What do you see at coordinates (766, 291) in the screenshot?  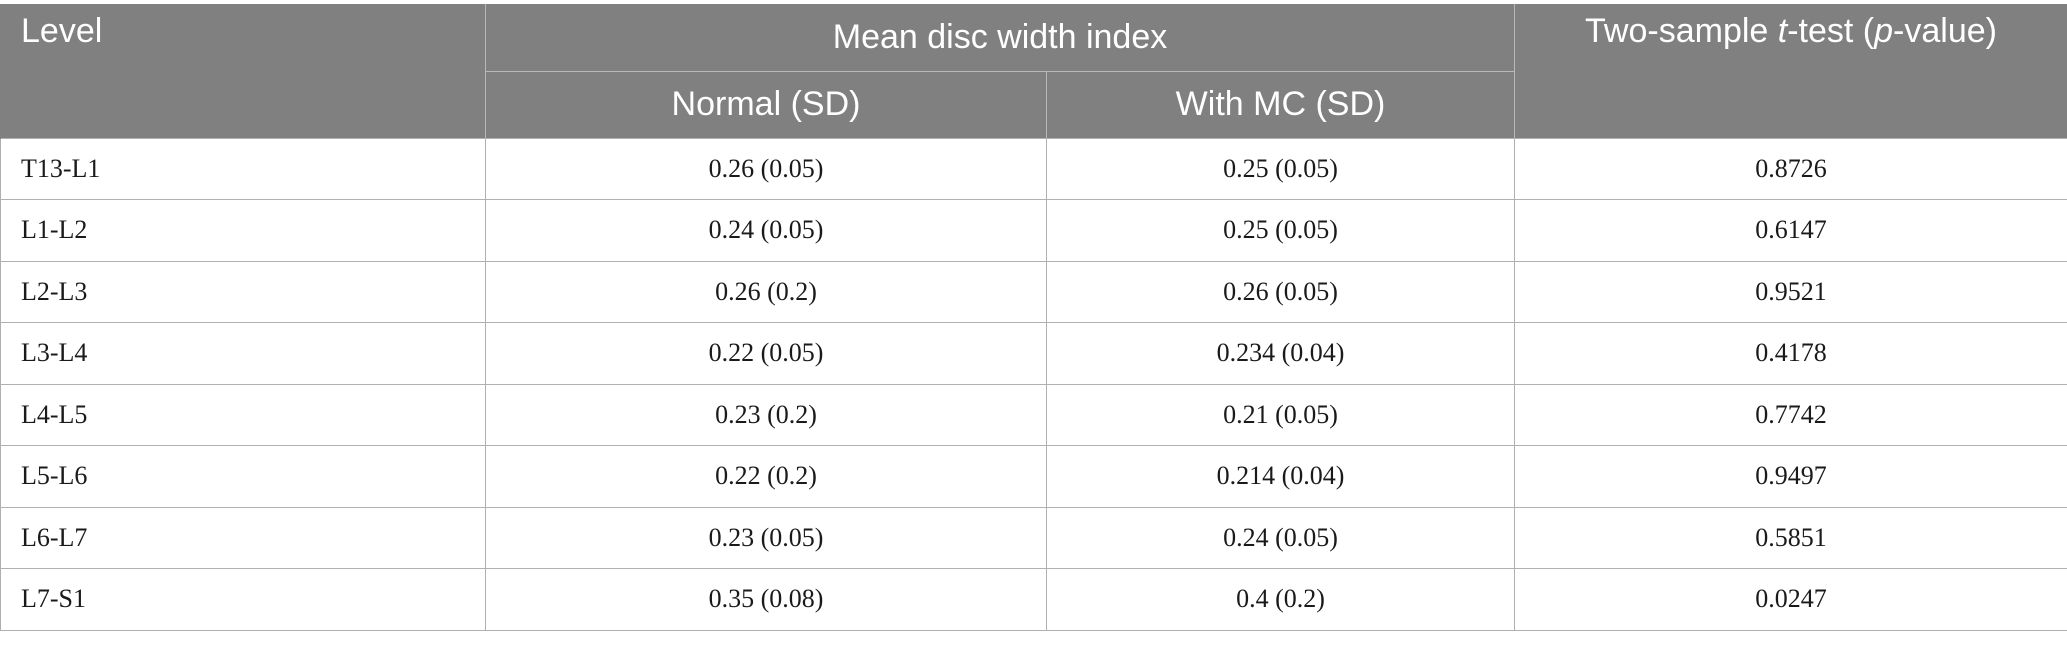 I see `cell-normal: 0.26 (0.2)` at bounding box center [766, 291].